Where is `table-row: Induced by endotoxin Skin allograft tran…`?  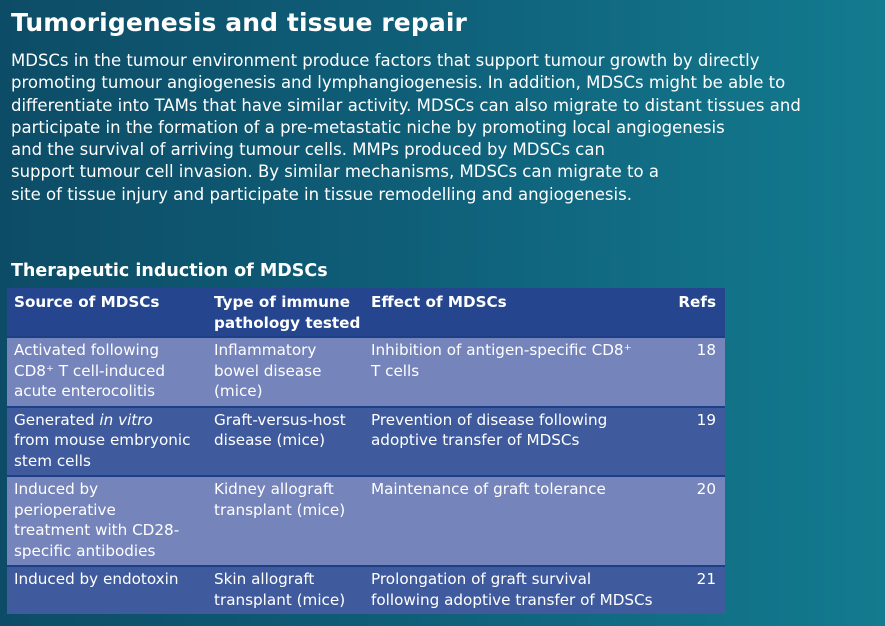
table-row: Induced by endotoxin Skin allograft tran… is located at coordinates (366, 589).